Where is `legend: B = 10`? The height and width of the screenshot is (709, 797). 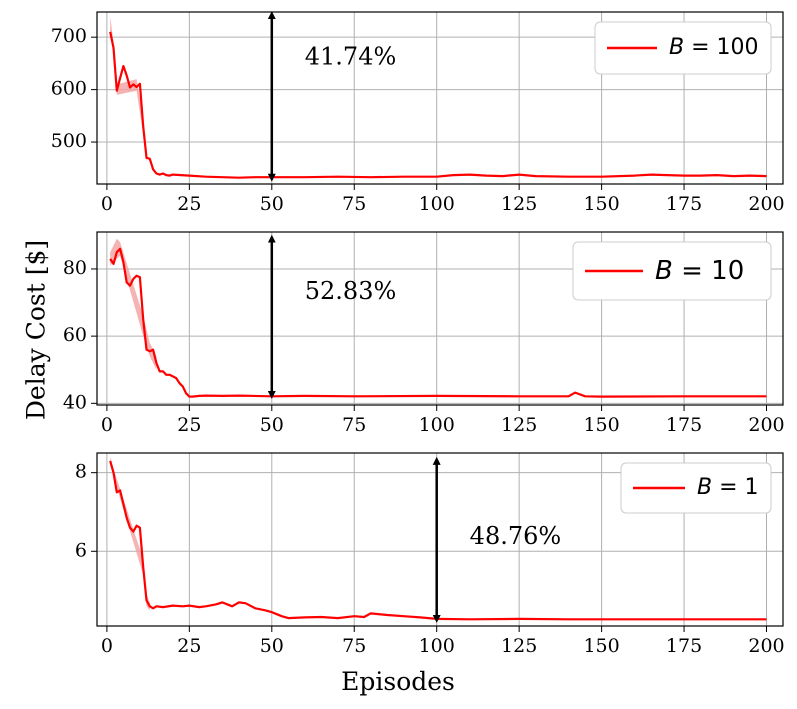 legend: B = 10 is located at coordinates (672, 271).